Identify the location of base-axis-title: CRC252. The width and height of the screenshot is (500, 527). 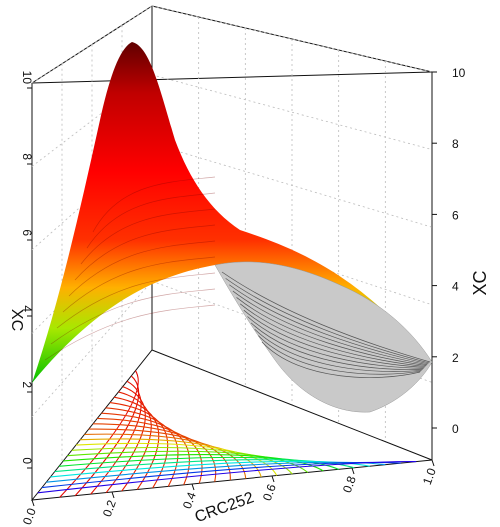
(225, 507).